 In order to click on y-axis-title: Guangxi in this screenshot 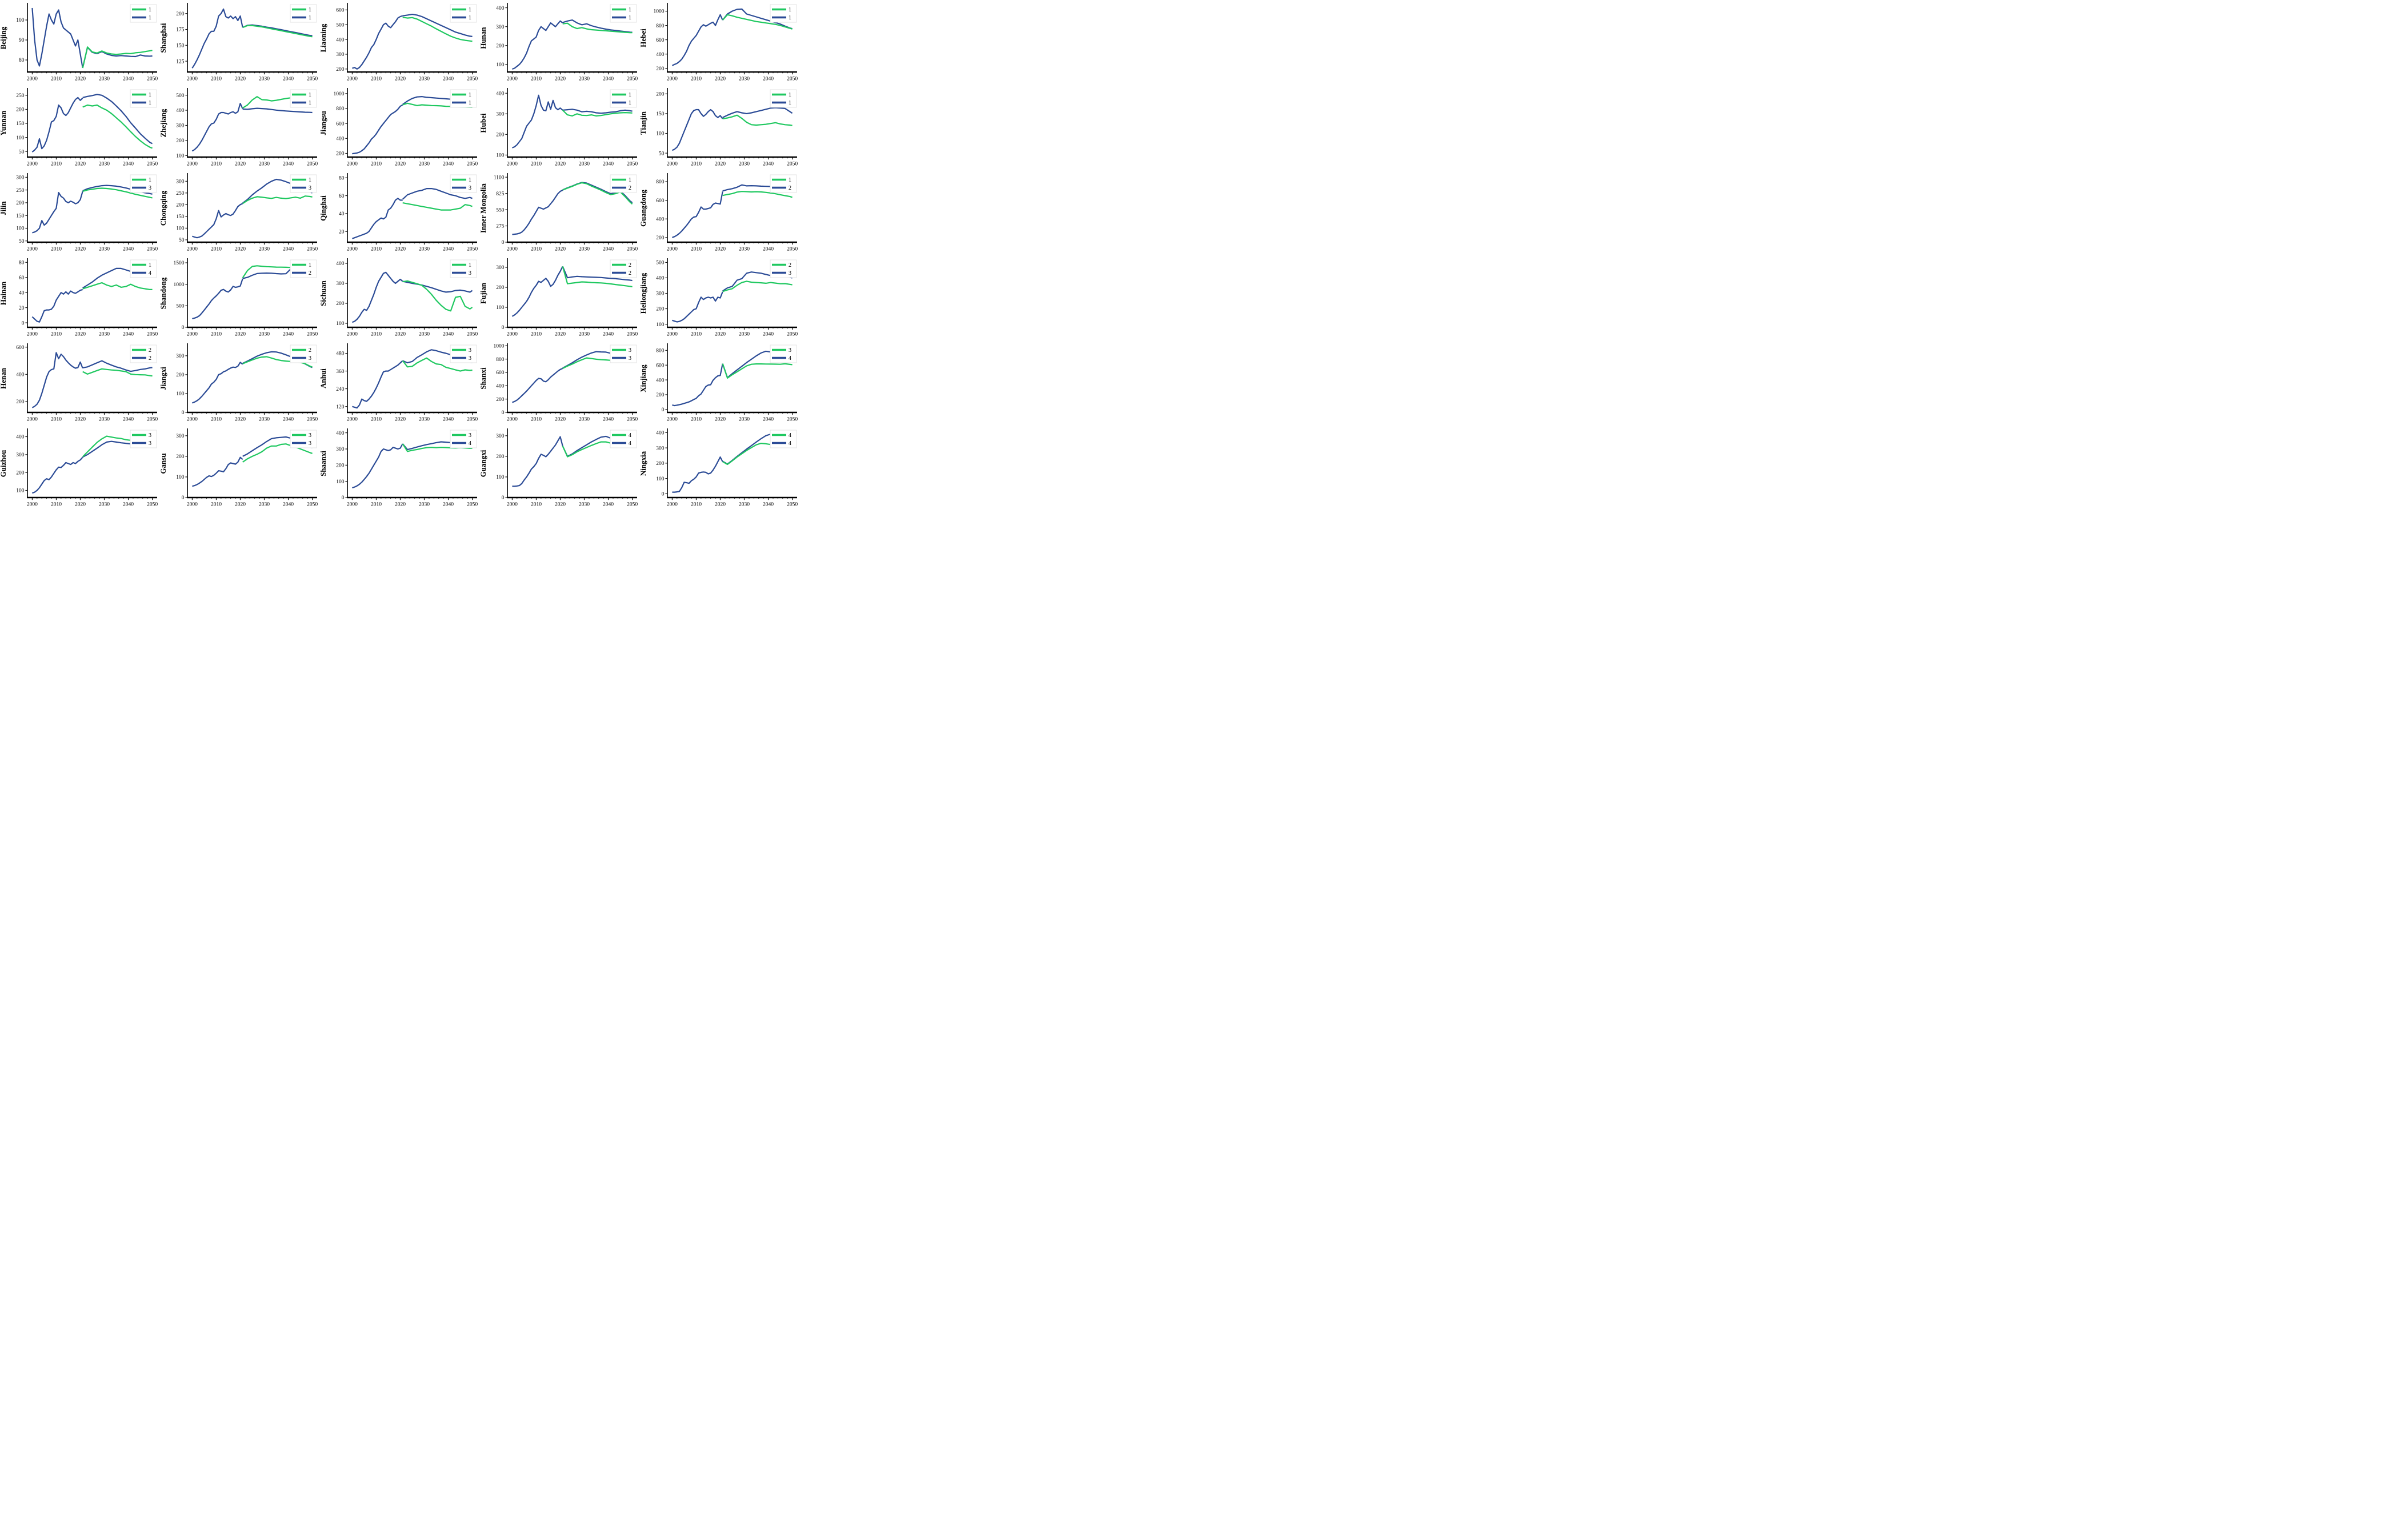, I will do `click(483, 463)`.